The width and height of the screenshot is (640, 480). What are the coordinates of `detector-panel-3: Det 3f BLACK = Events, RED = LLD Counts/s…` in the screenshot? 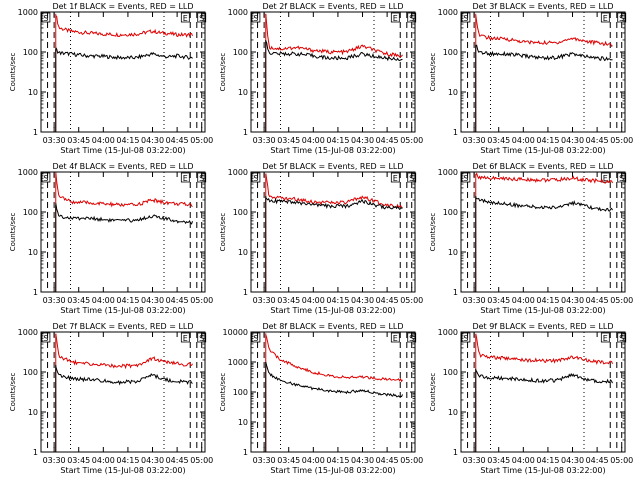 It's located at (531, 78).